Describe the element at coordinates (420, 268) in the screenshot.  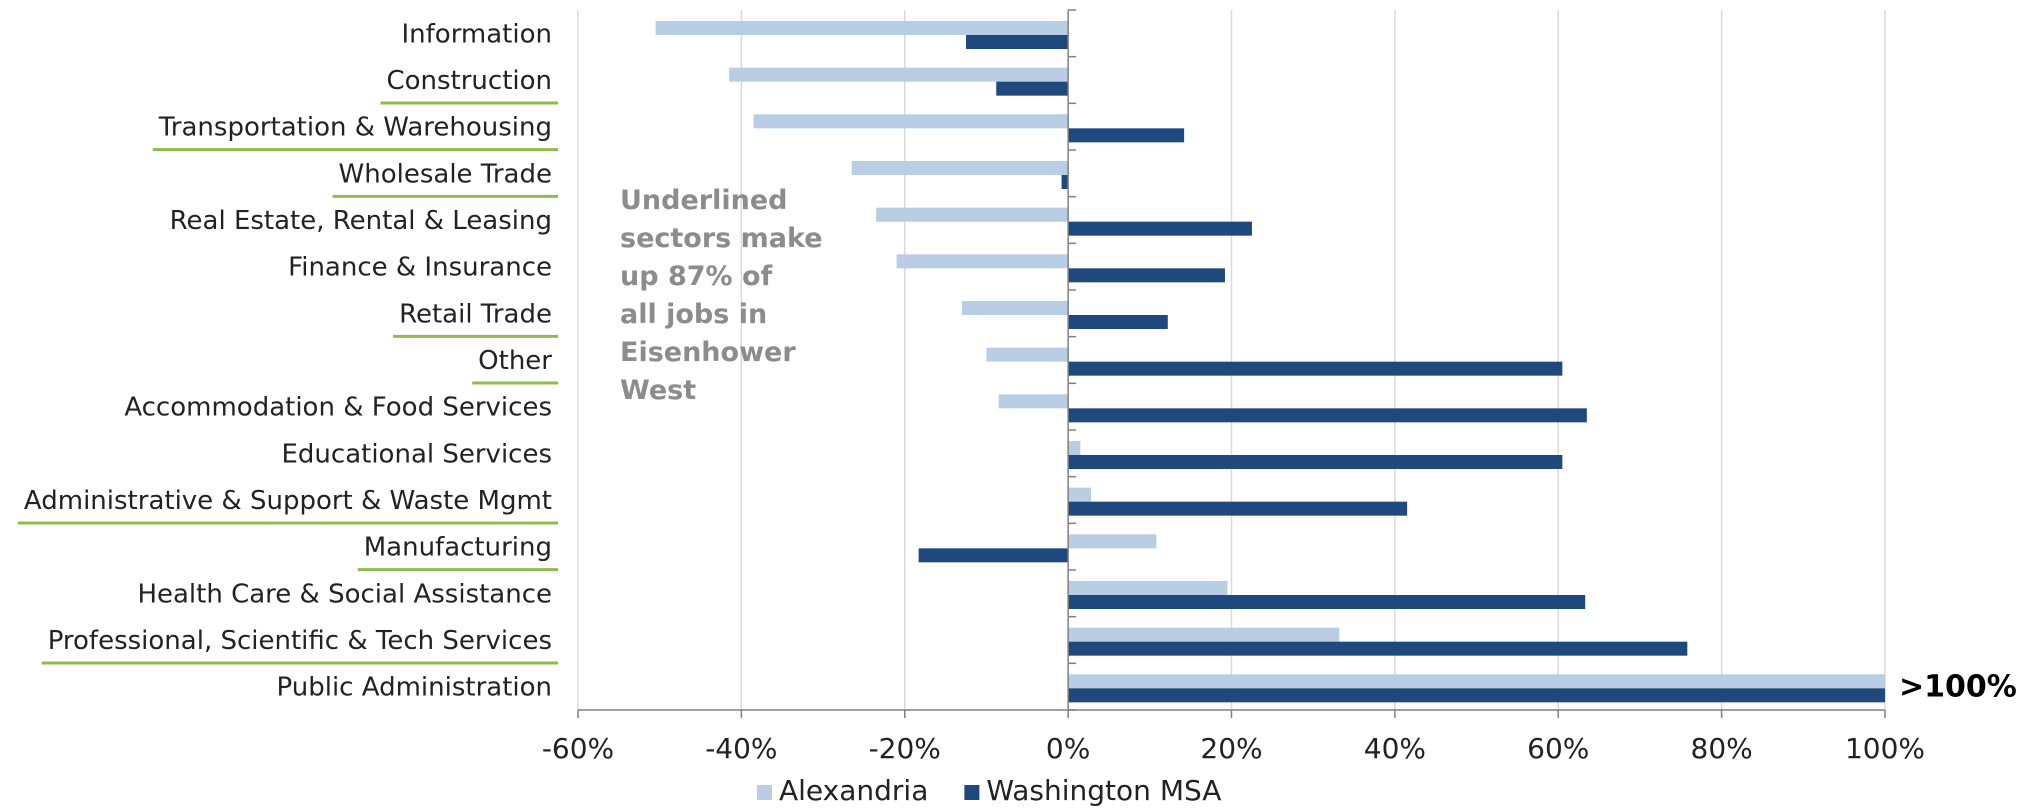
I see `category-label: Finance & Insurance` at that location.